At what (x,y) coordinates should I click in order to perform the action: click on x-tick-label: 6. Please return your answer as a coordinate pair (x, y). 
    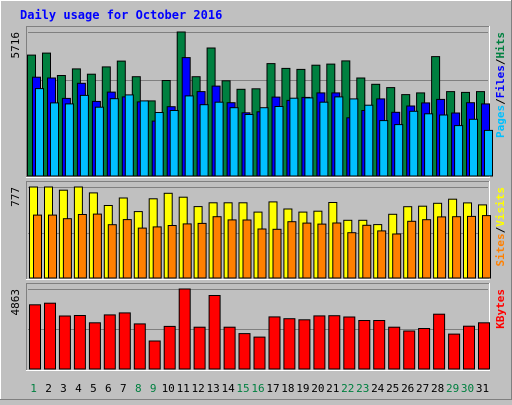
    Looking at the image, I should click on (108, 388).